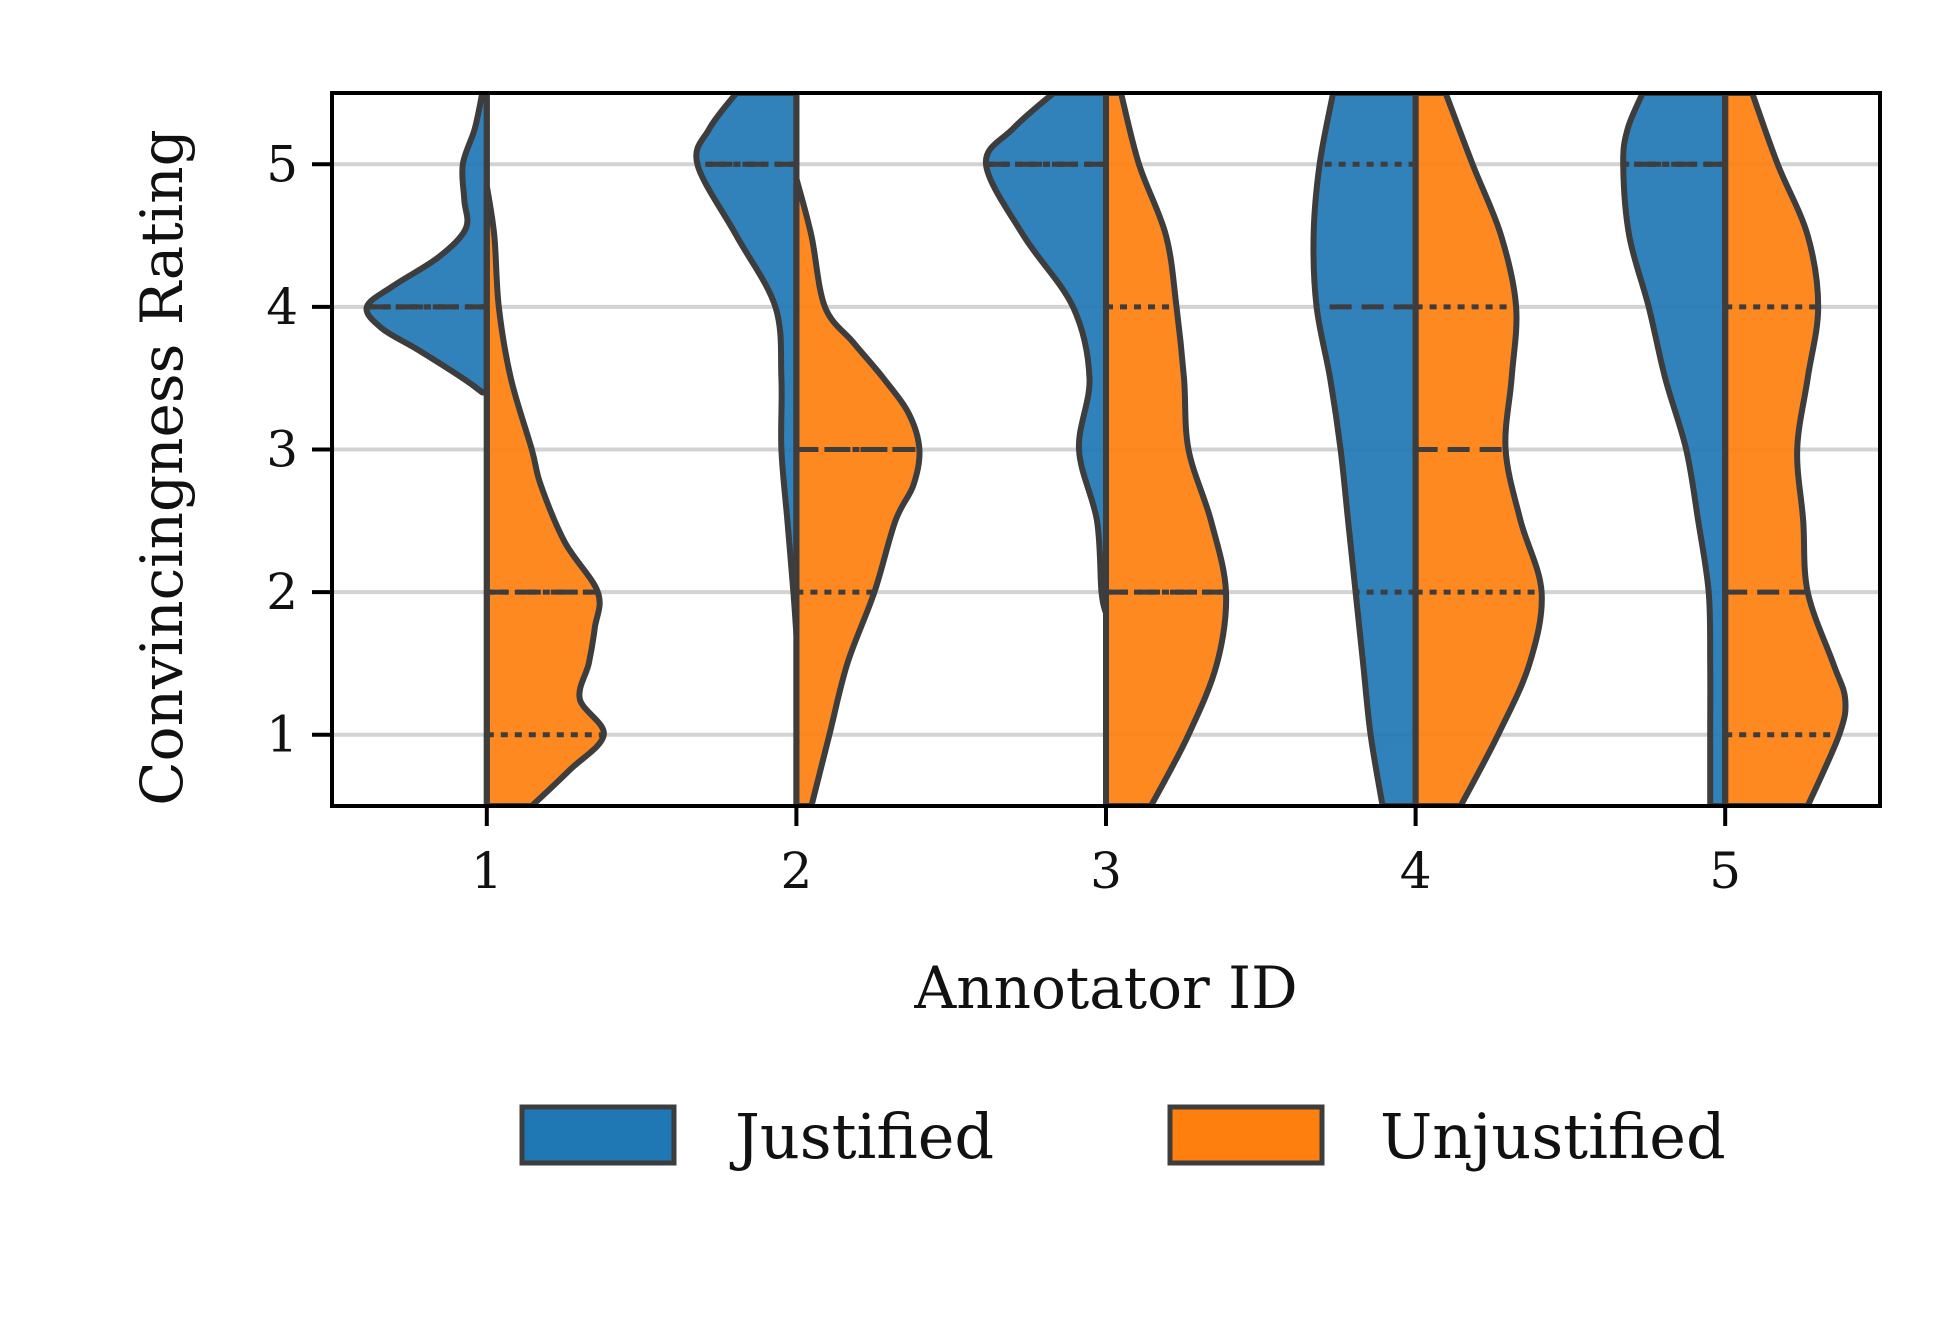 The image size is (1950, 1334). What do you see at coordinates (796, 871) in the screenshot?
I see `x-tick-label: 2` at bounding box center [796, 871].